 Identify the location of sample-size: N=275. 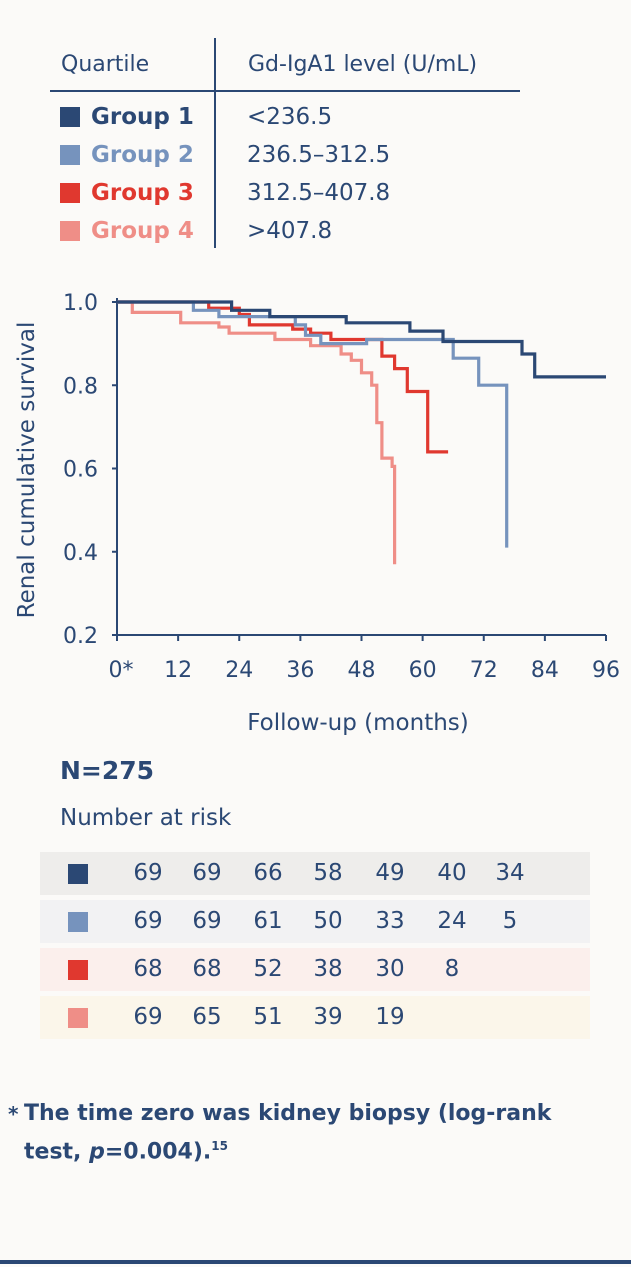
(107, 770).